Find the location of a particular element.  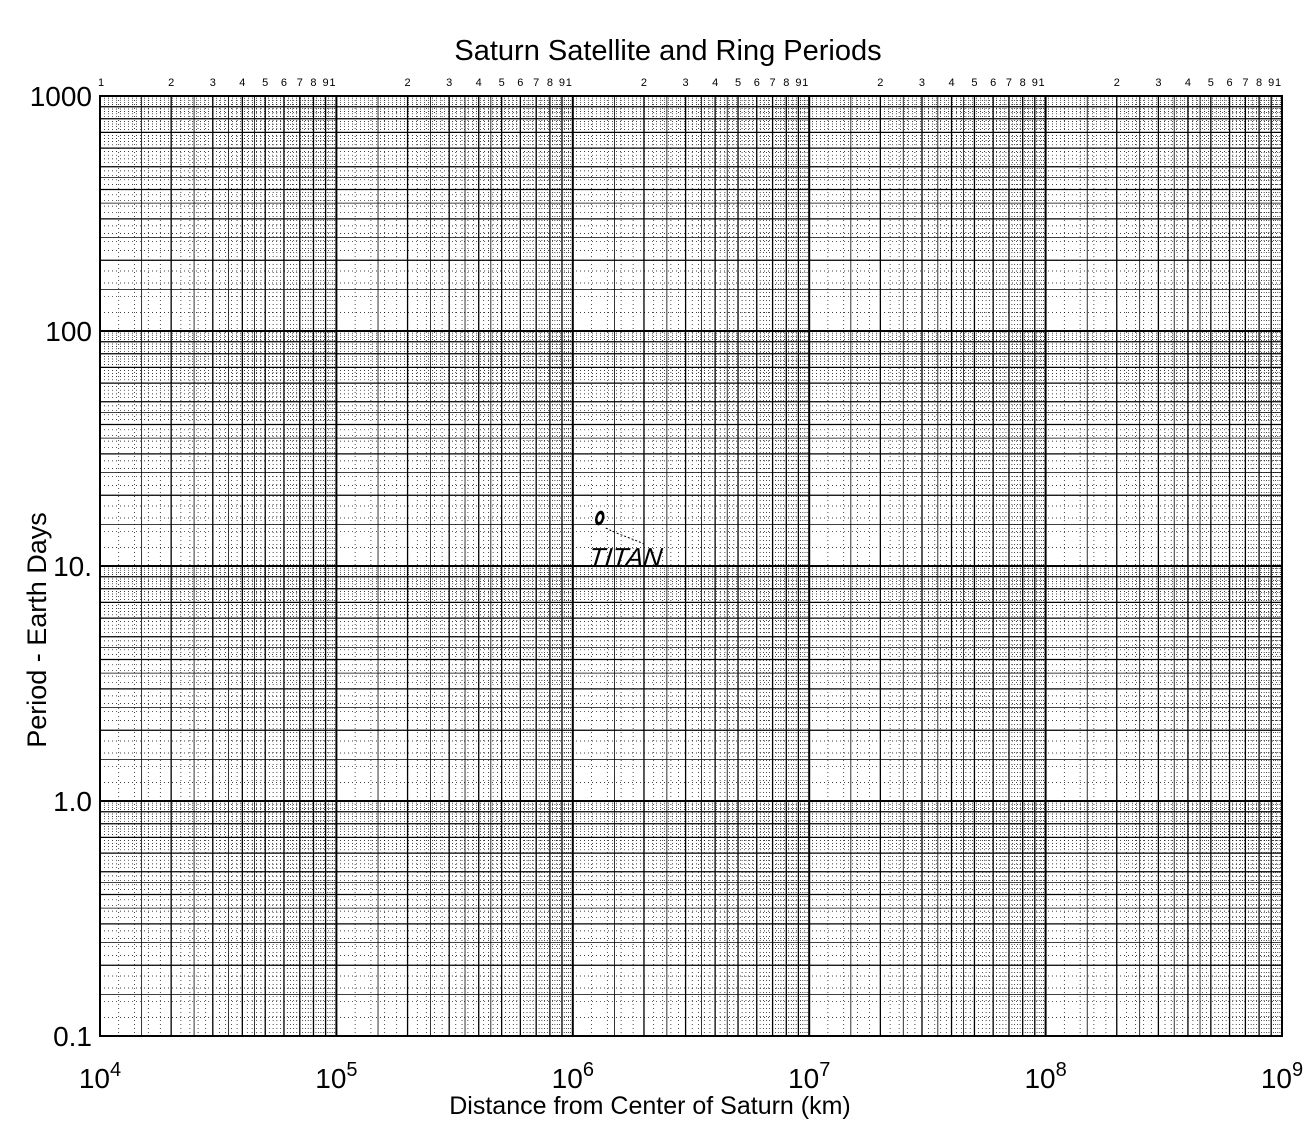

x-tick-label: 10⁸ is located at coordinates (1045, 1076).